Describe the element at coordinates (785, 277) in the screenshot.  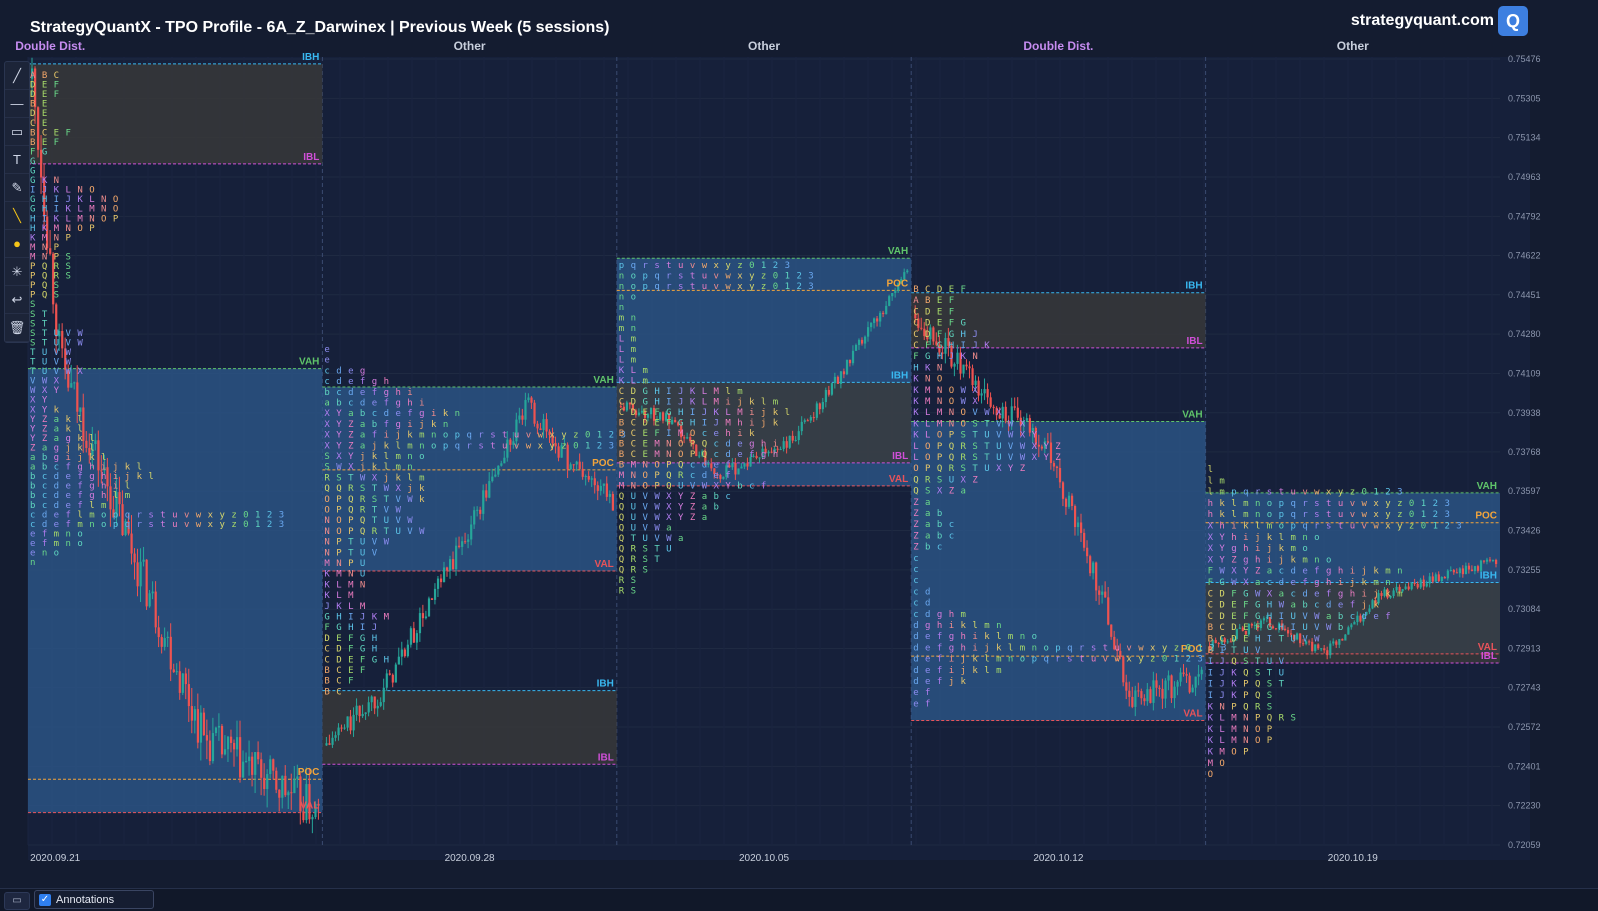
I see `tpo-letter: 1` at that location.